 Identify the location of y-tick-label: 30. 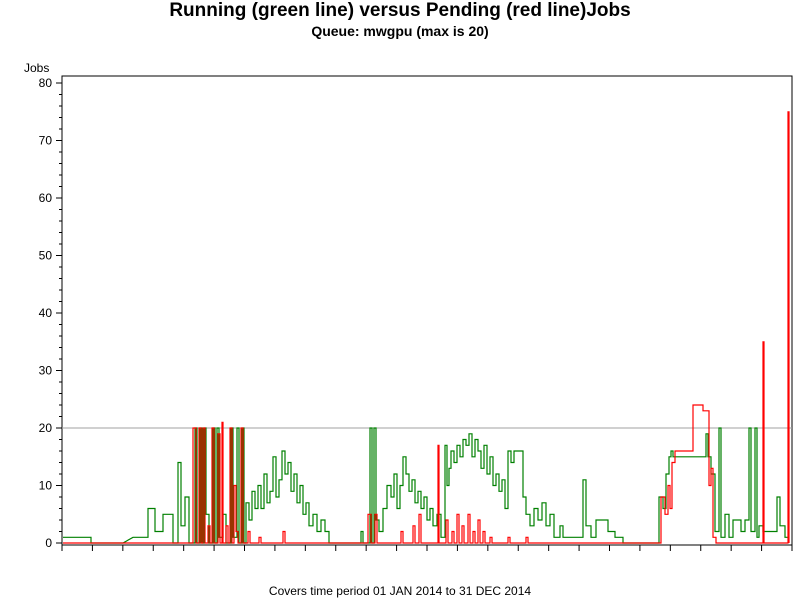
(46, 371).